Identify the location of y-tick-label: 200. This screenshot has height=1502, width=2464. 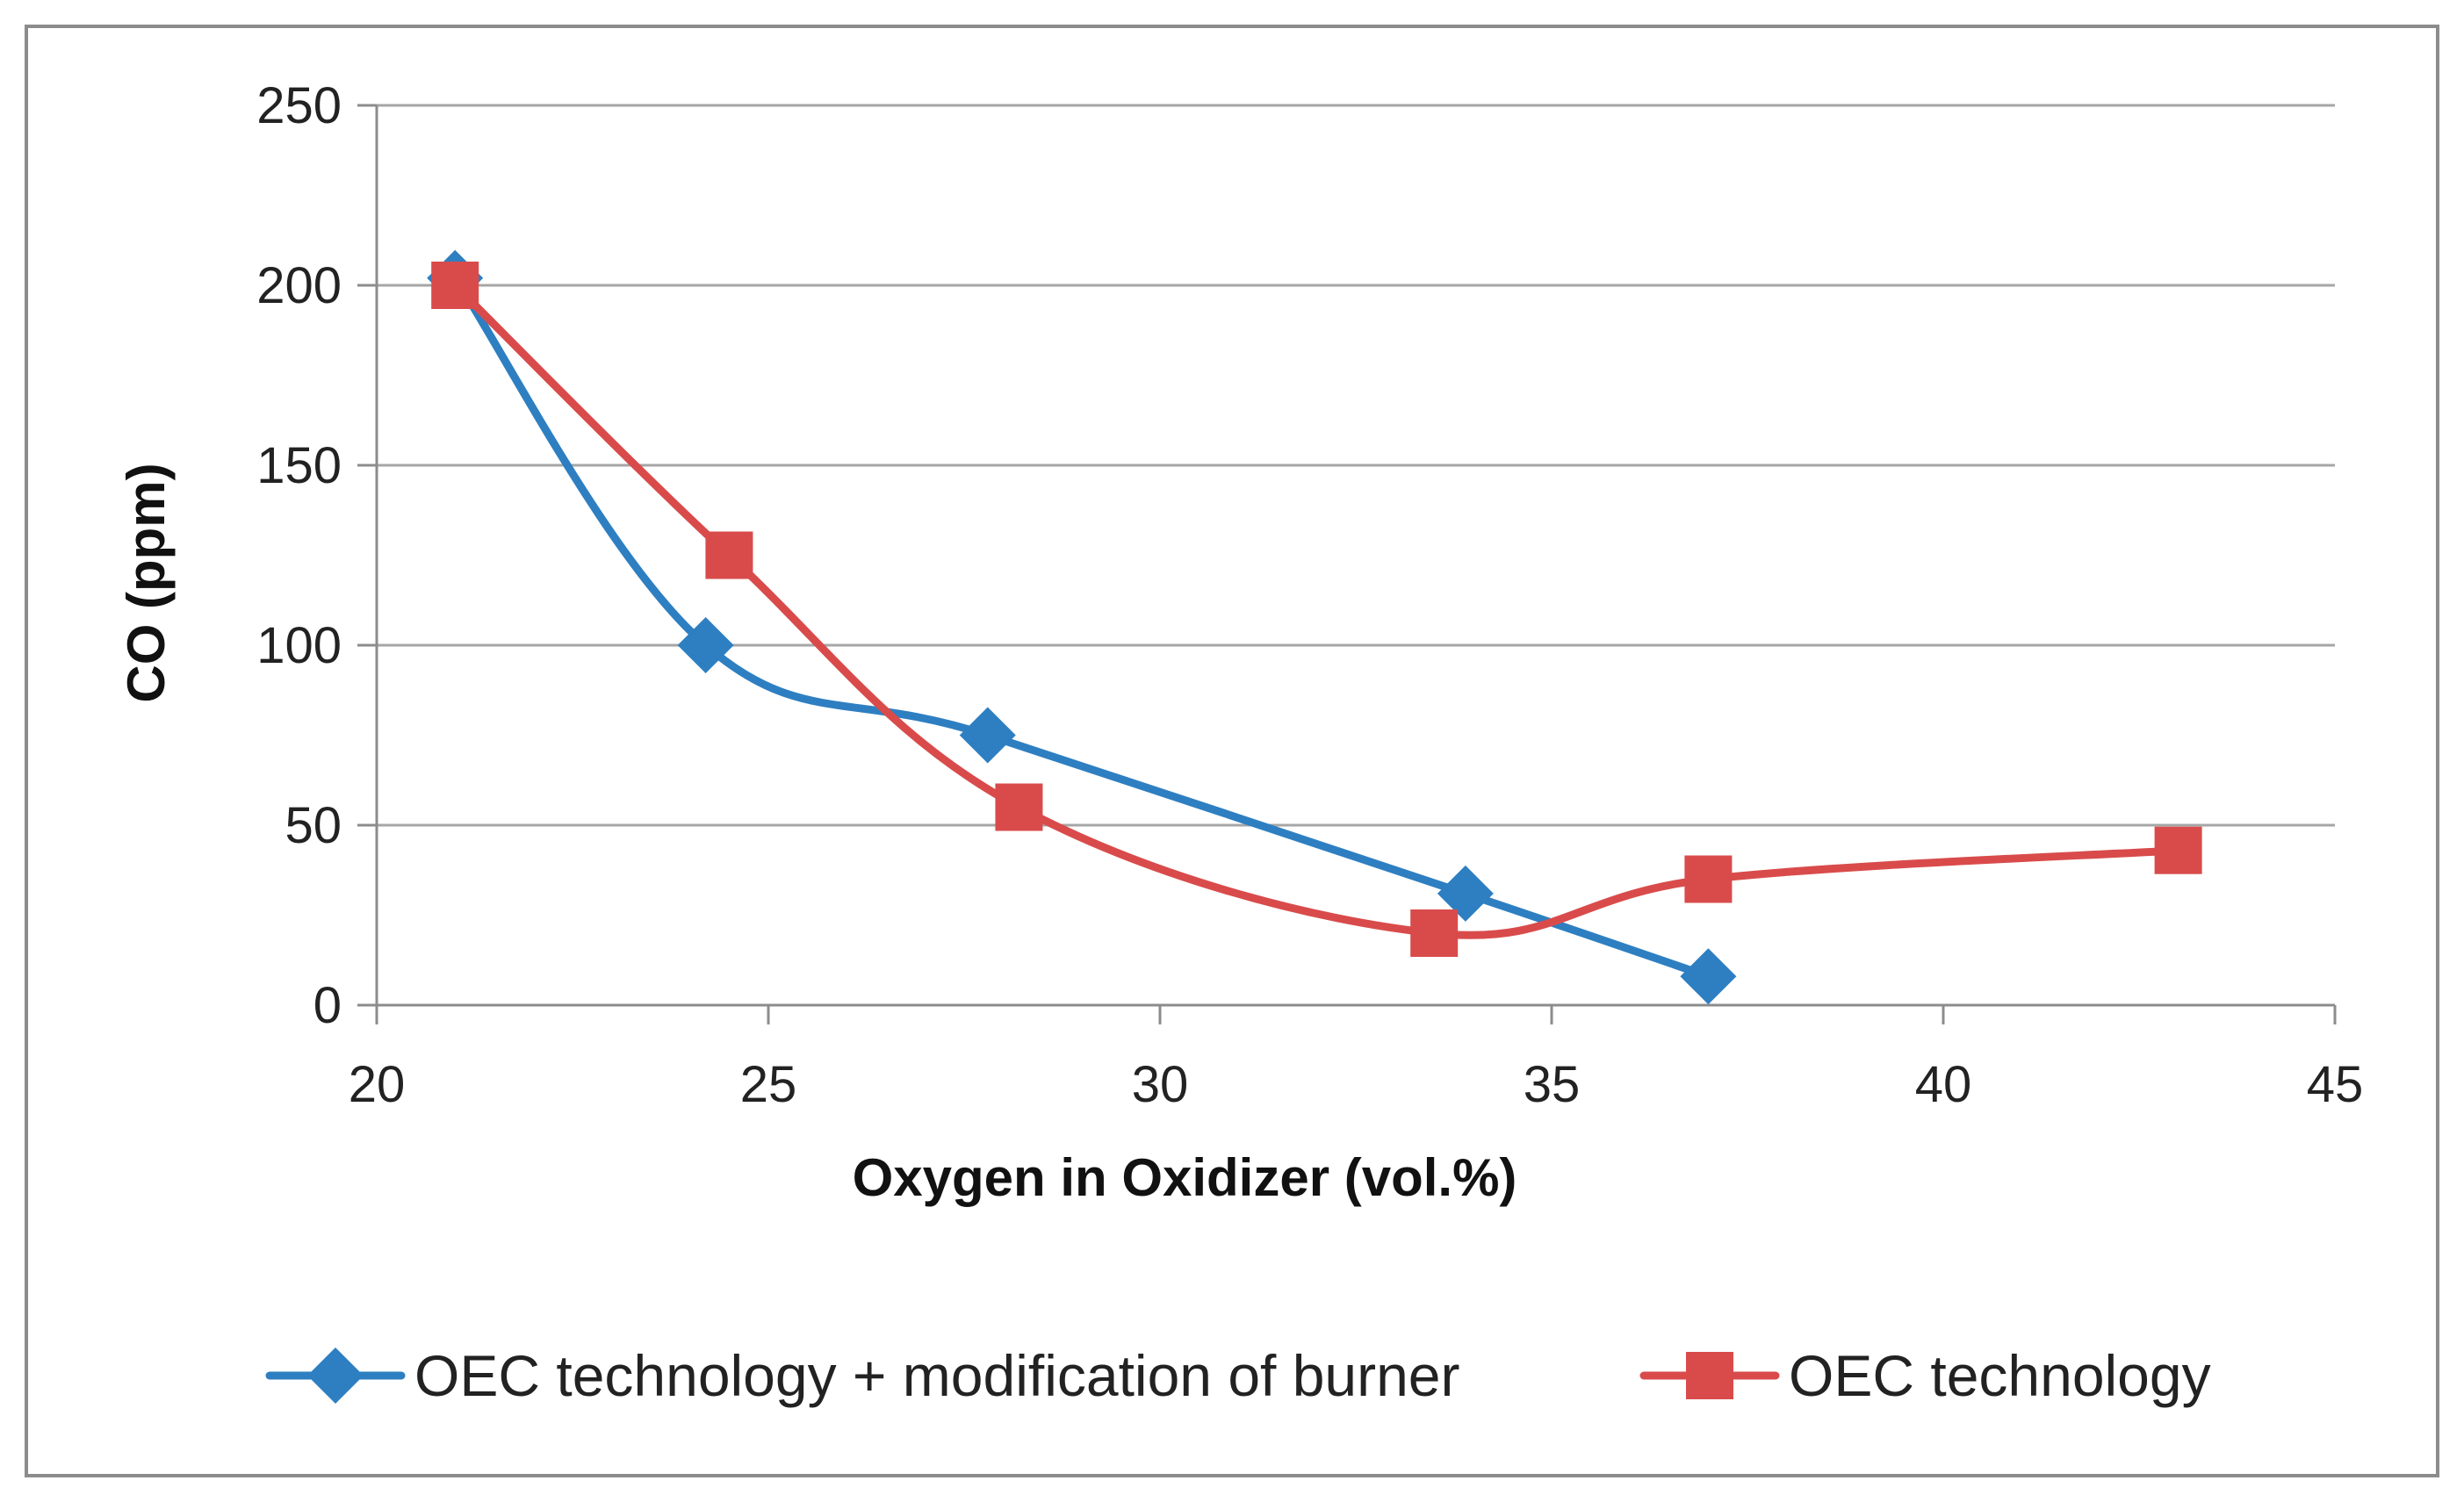
(299, 286).